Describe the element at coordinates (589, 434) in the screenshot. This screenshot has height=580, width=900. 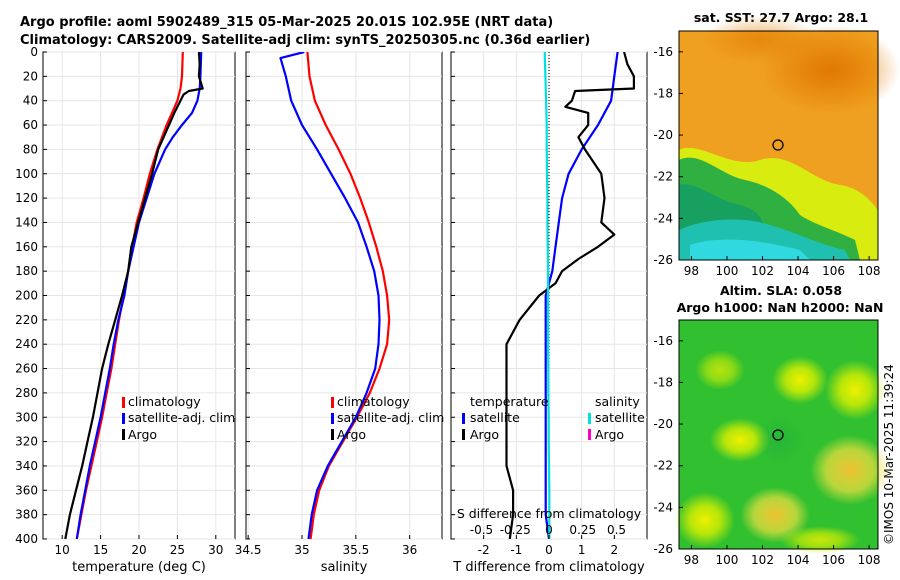
I see `legend-swatch-s-argo` at that location.